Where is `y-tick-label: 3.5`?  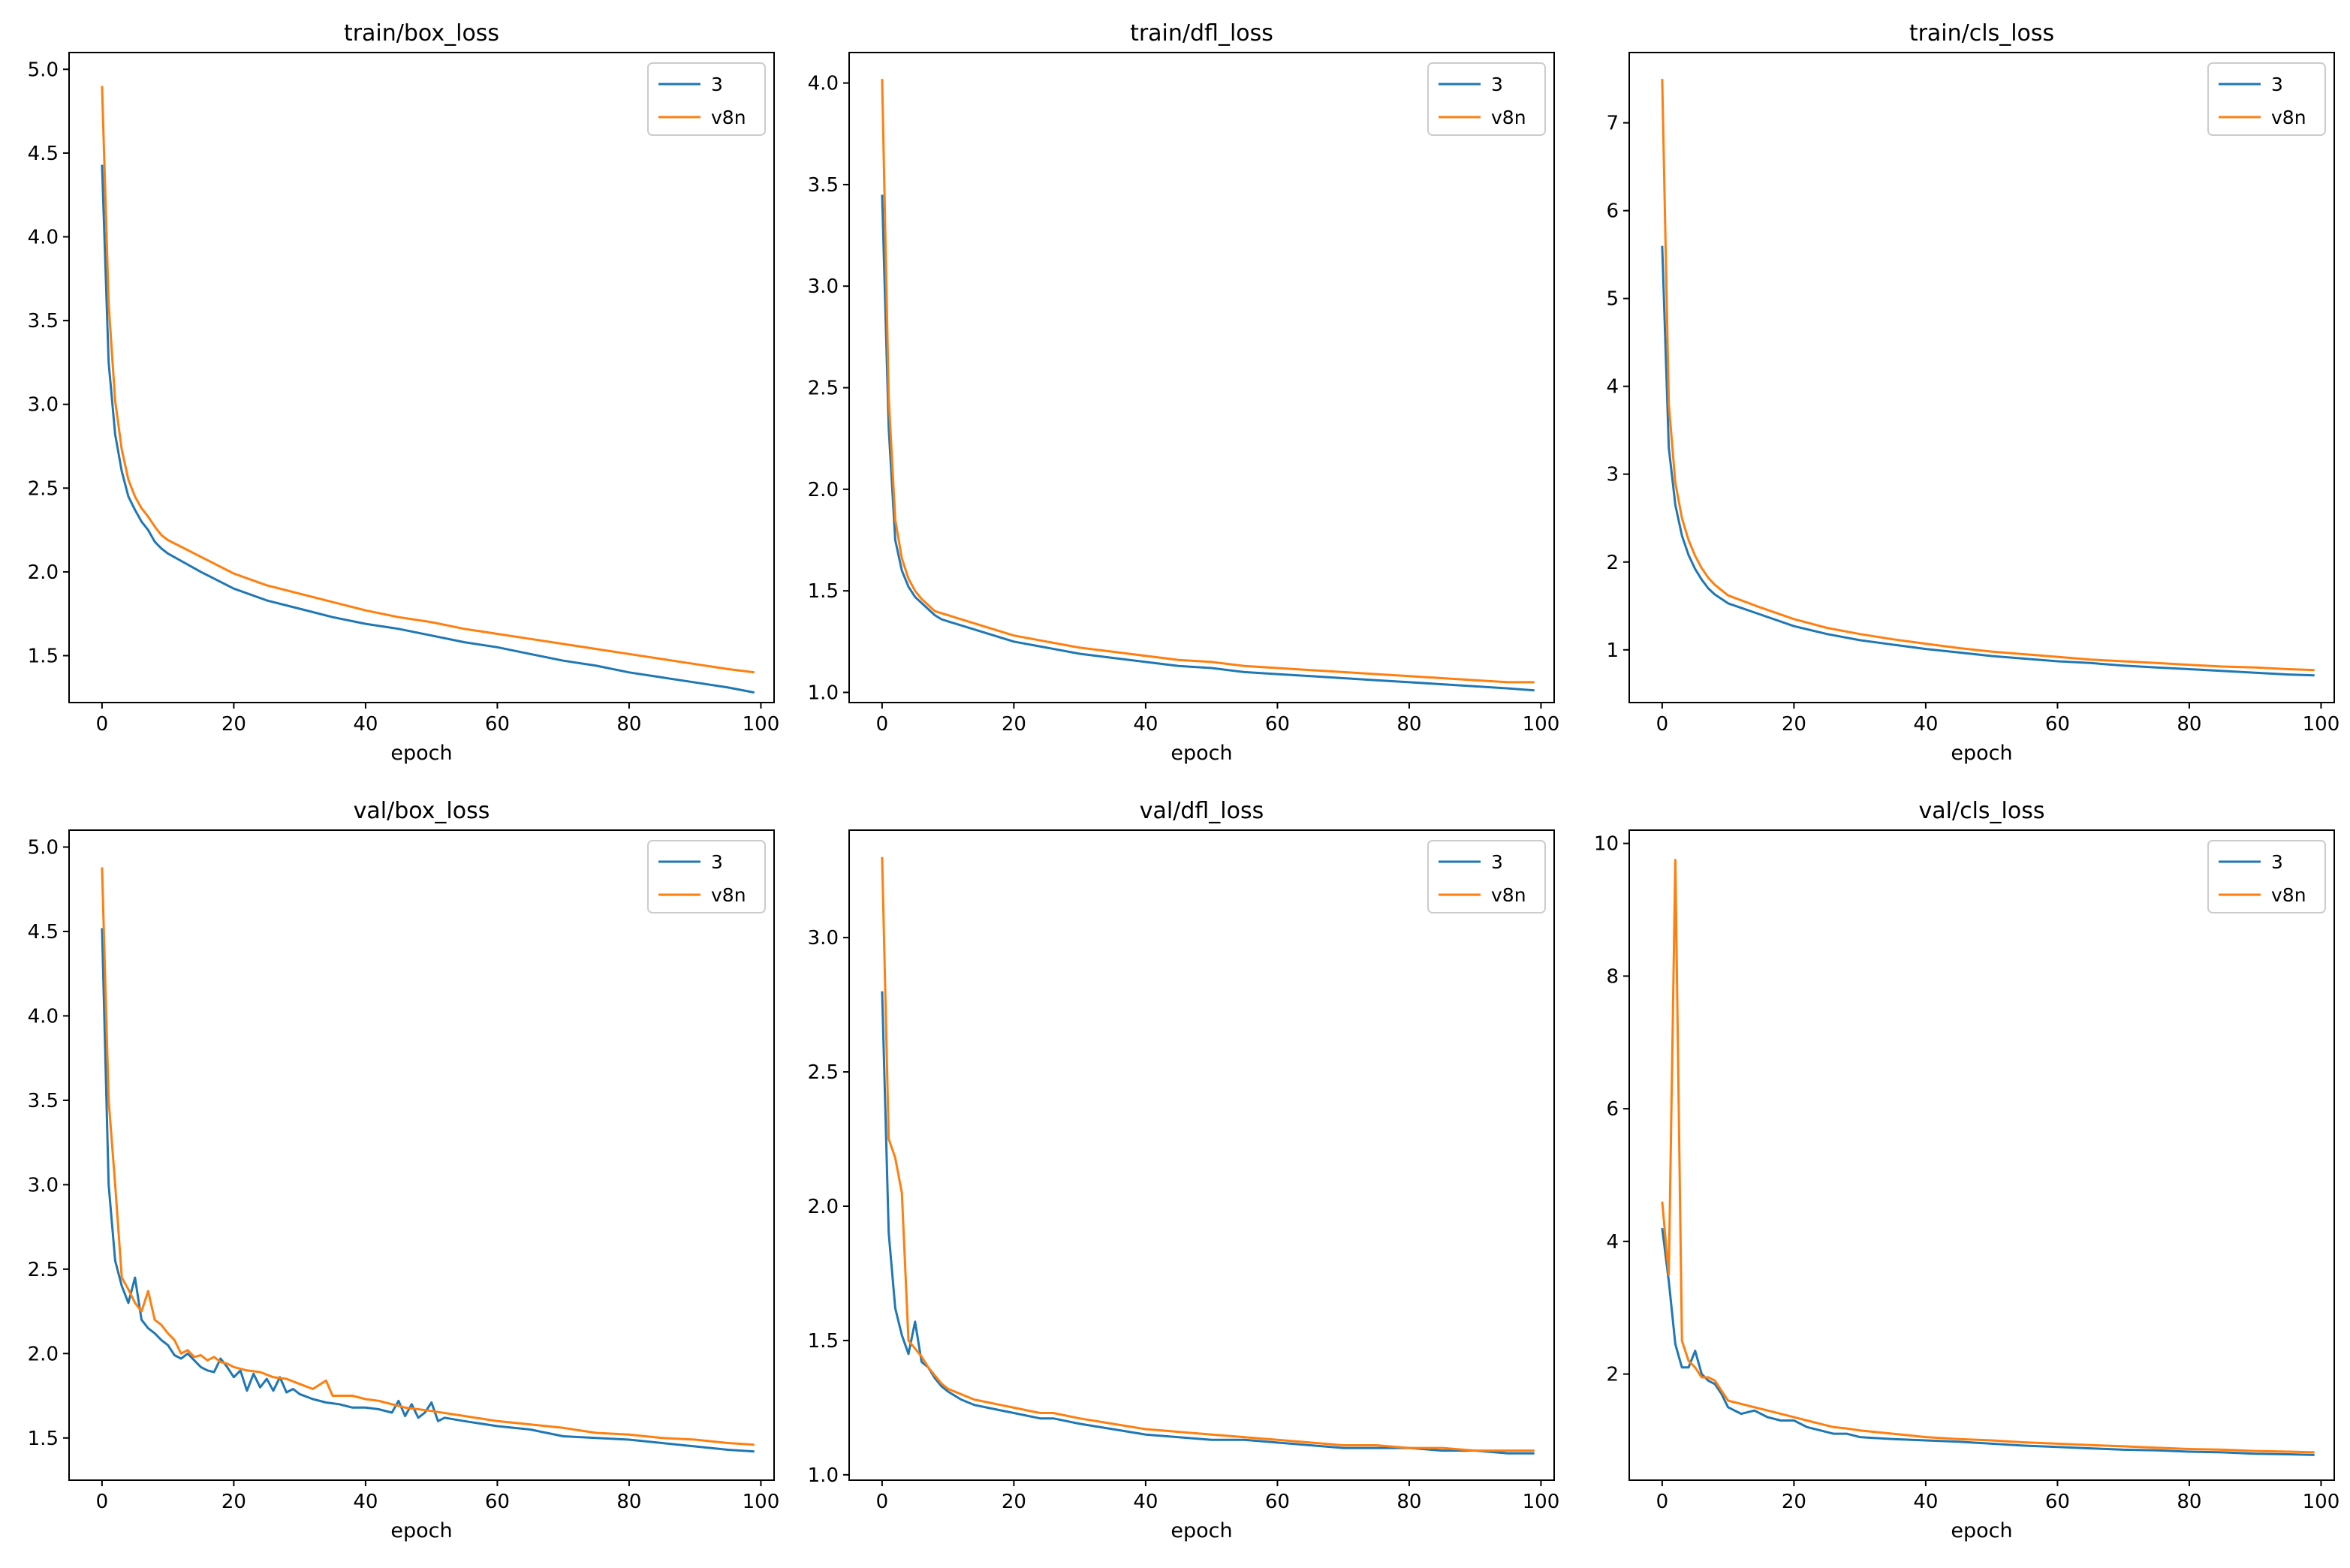 y-tick-label: 3.5 is located at coordinates (823, 185).